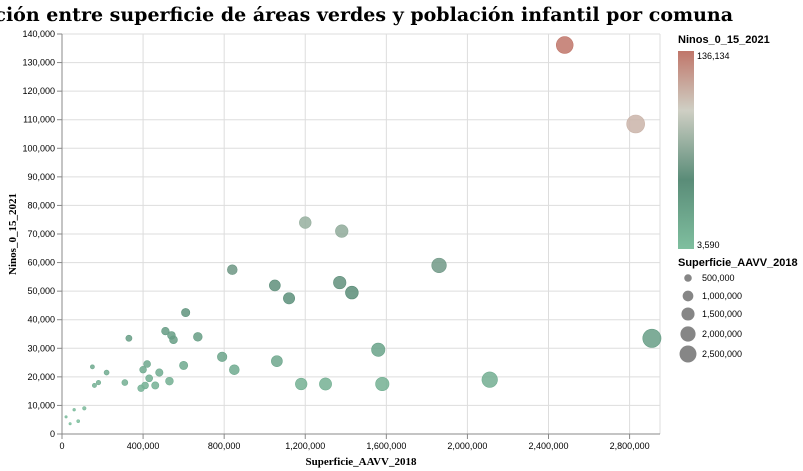 The height and width of the screenshot is (471, 803). What do you see at coordinates (38, 34) in the screenshot?
I see `y-tick-label: 140,000` at bounding box center [38, 34].